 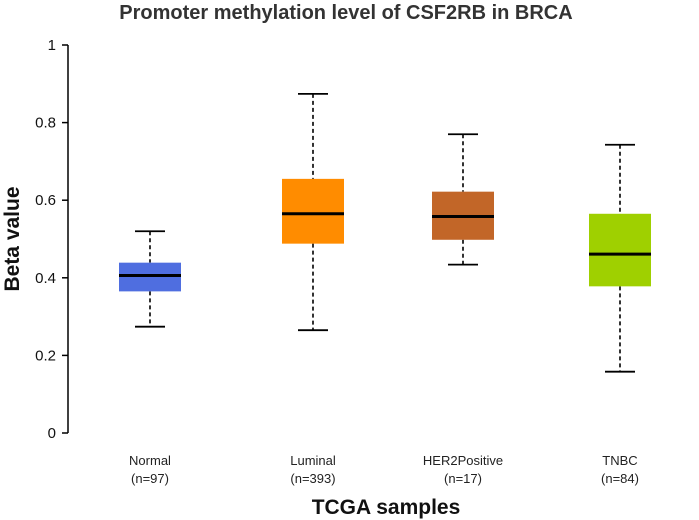 I want to click on y-tick-label: 0.4, so click(x=45, y=278).